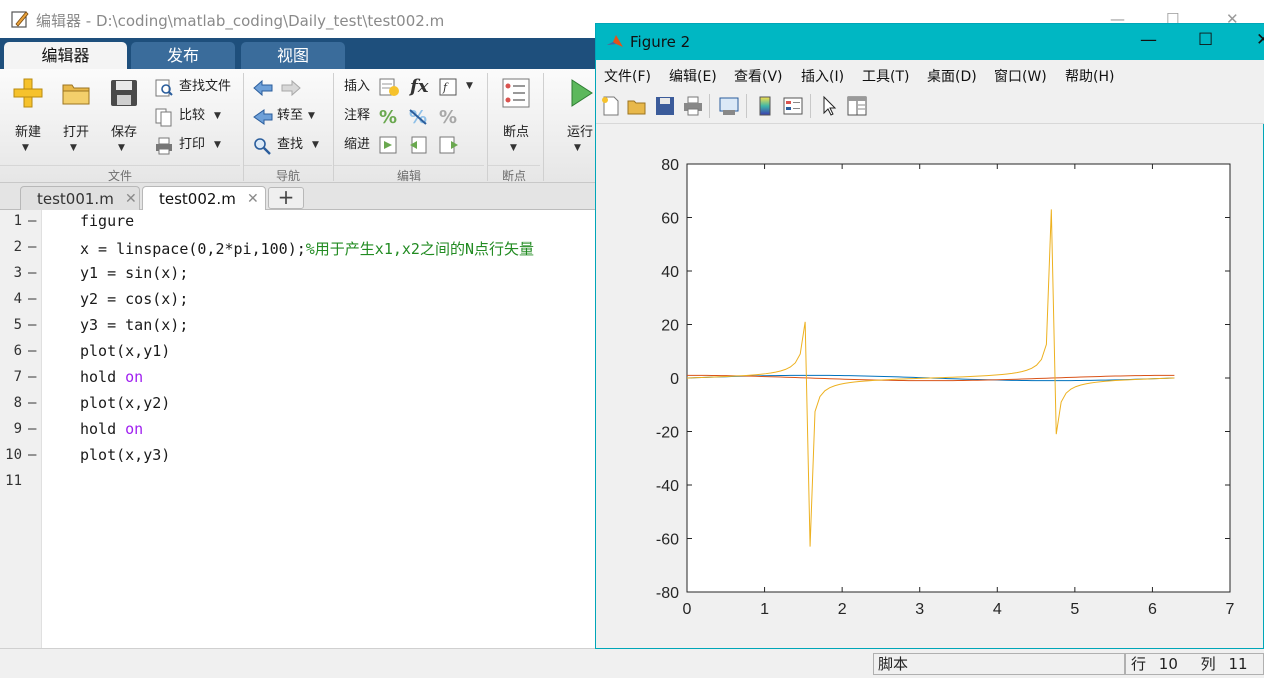 The height and width of the screenshot is (678, 1264). Describe the element at coordinates (670, 165) in the screenshot. I see `y-tick-label: 80` at that location.